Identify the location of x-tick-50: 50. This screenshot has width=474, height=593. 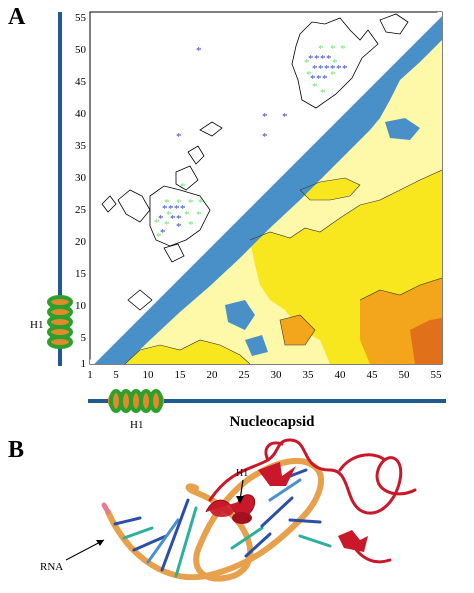
(405, 375).